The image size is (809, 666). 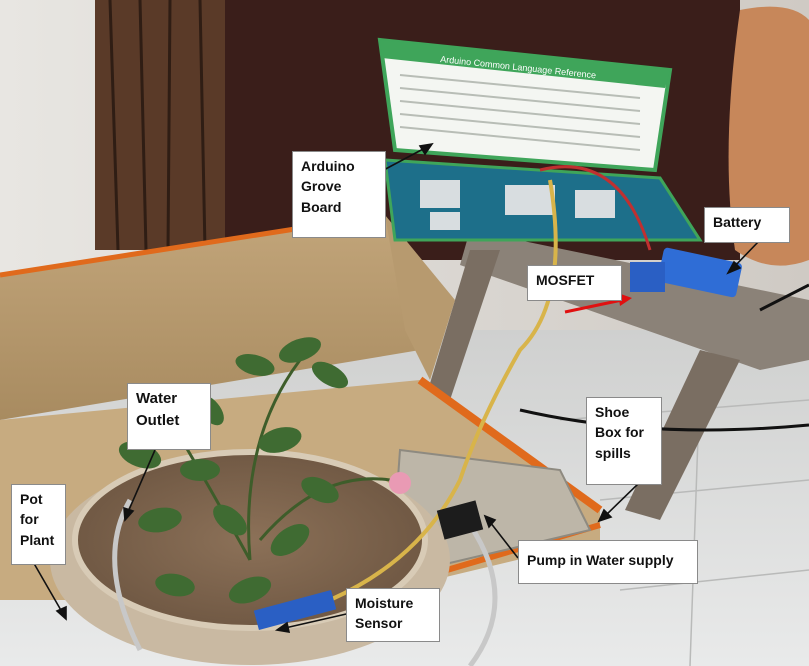 I want to click on mosfet-module, so click(x=647, y=277).